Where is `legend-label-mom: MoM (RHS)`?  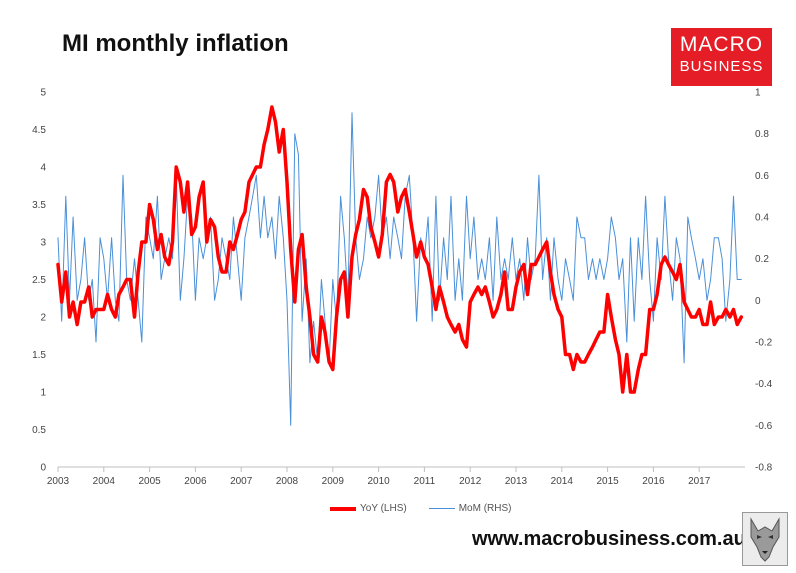 legend-label-mom: MoM (RHS) is located at coordinates (485, 508).